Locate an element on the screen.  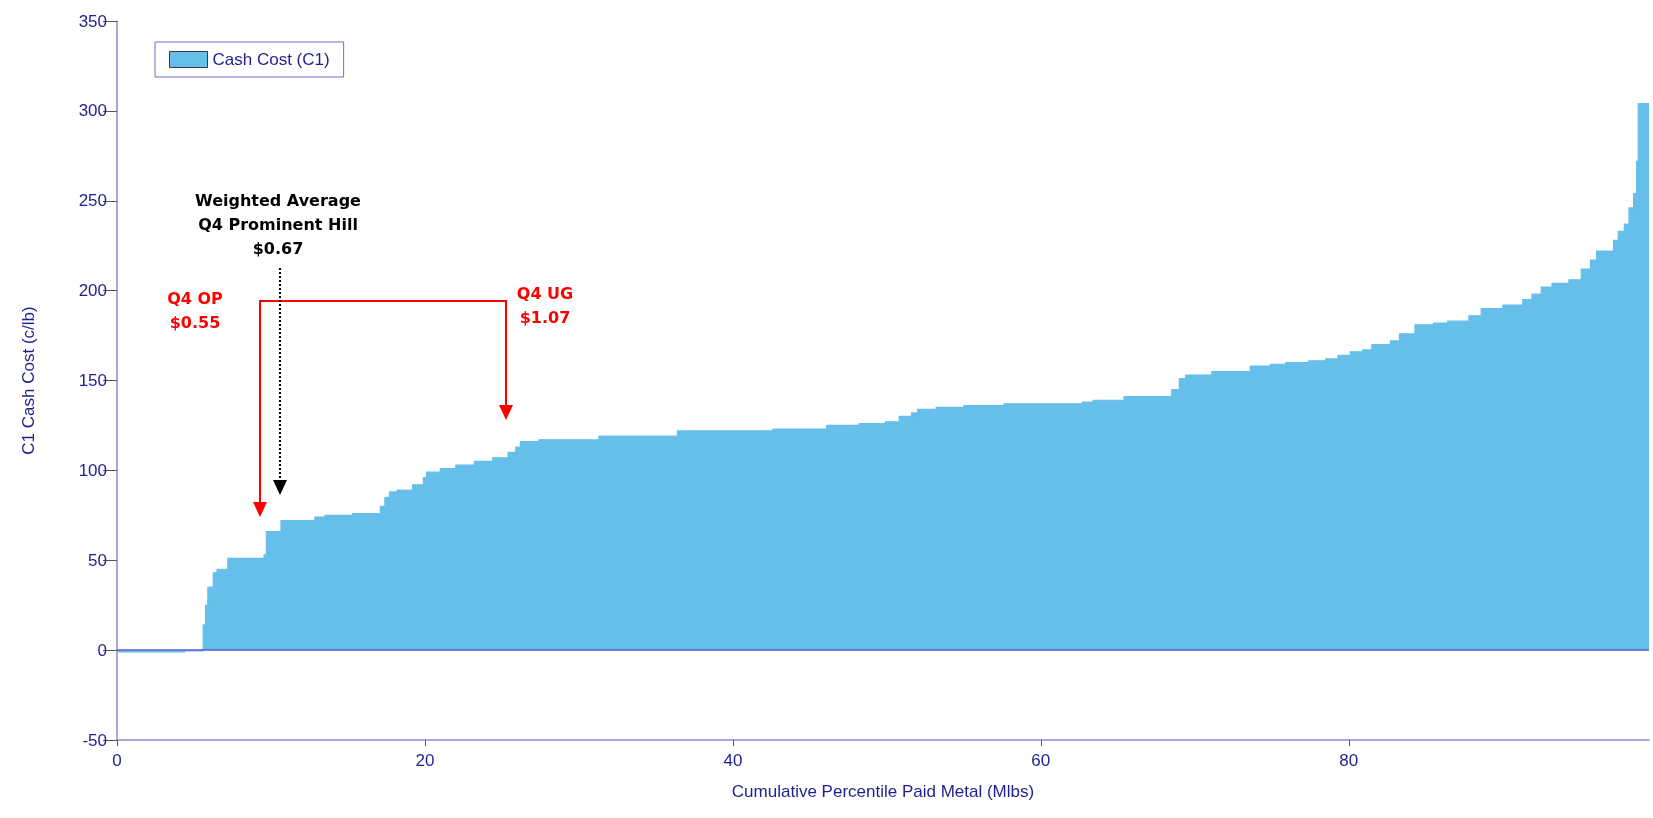
annotation: Q4 UG $1.07 is located at coordinates (545, 305).